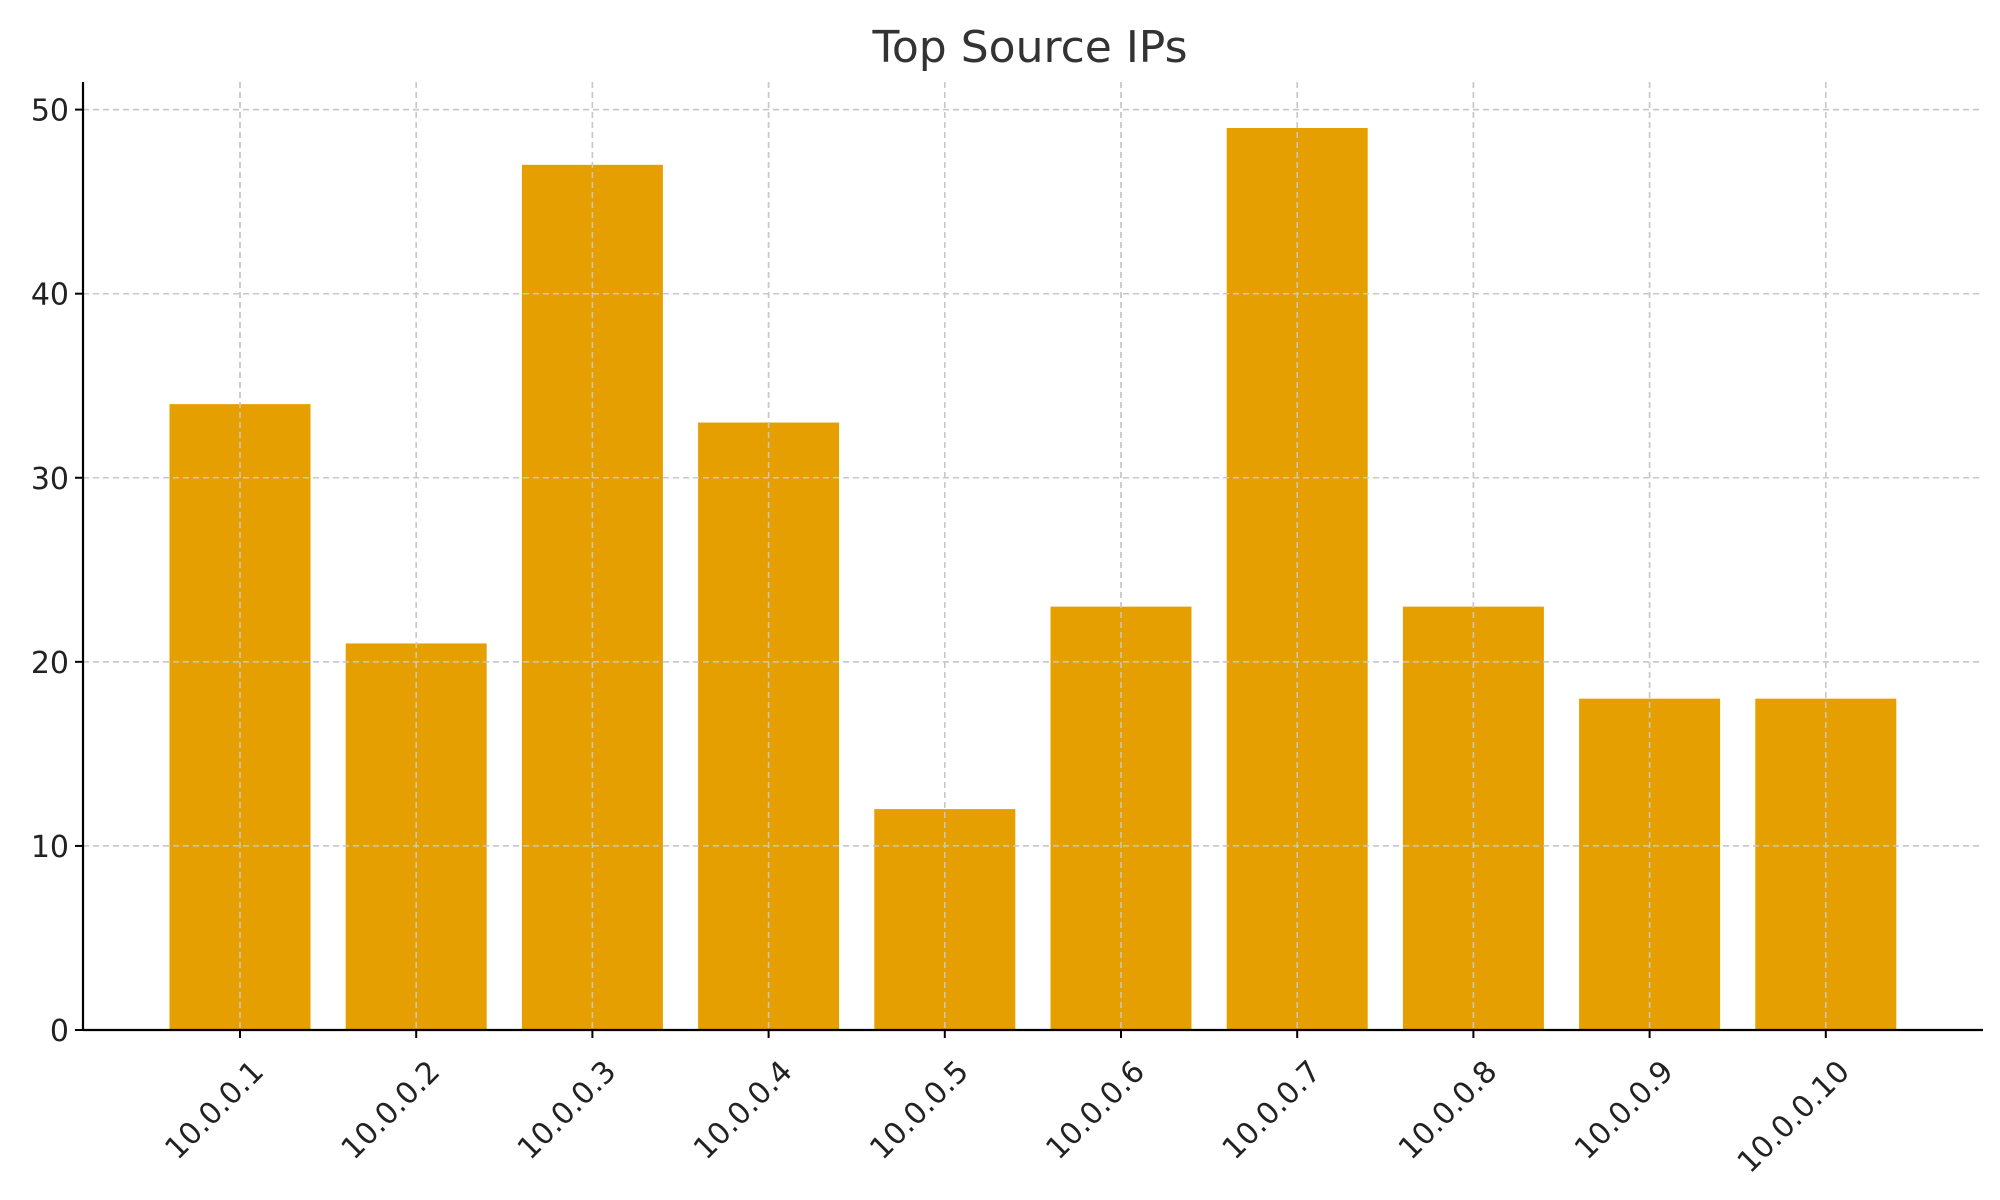 This screenshot has height=1200, width=2000. Describe the element at coordinates (50, 479) in the screenshot. I see `y-tick-label: 30` at that location.